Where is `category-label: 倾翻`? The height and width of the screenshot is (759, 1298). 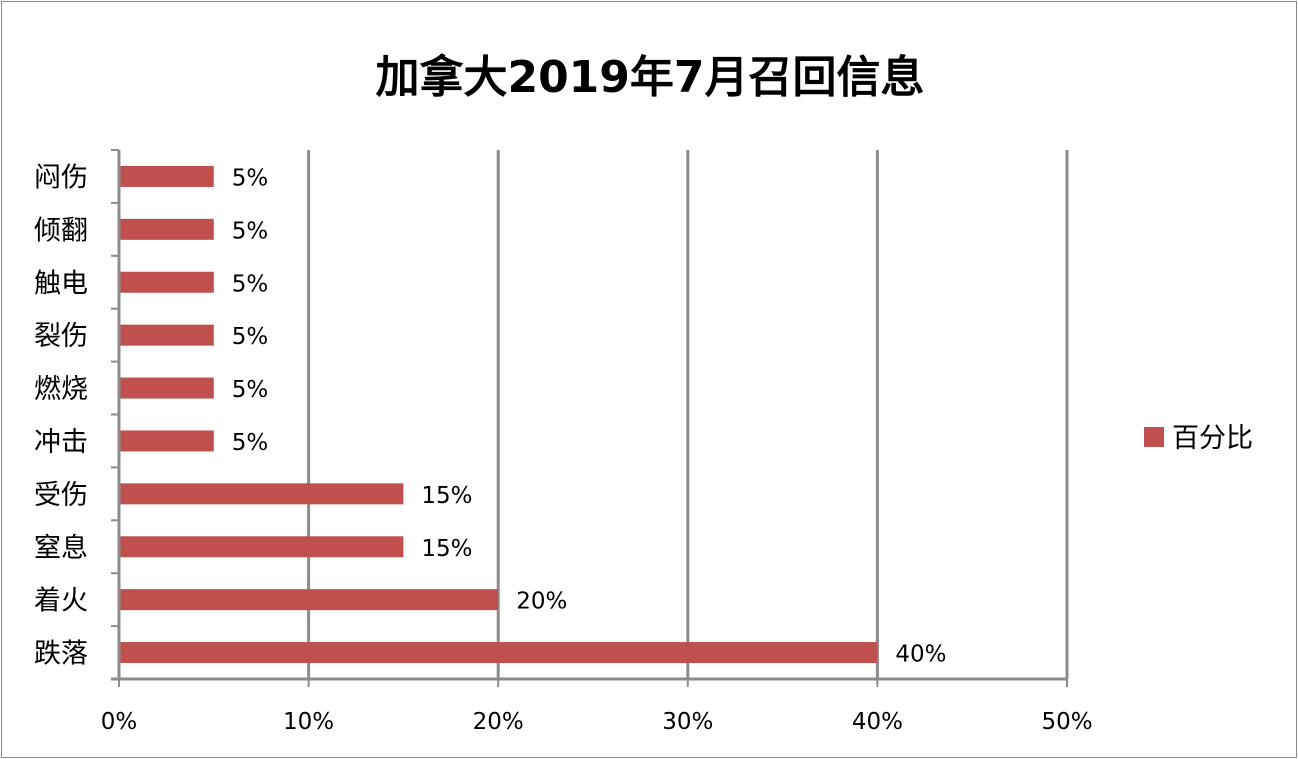 category-label: 倾翻 is located at coordinates (61, 230).